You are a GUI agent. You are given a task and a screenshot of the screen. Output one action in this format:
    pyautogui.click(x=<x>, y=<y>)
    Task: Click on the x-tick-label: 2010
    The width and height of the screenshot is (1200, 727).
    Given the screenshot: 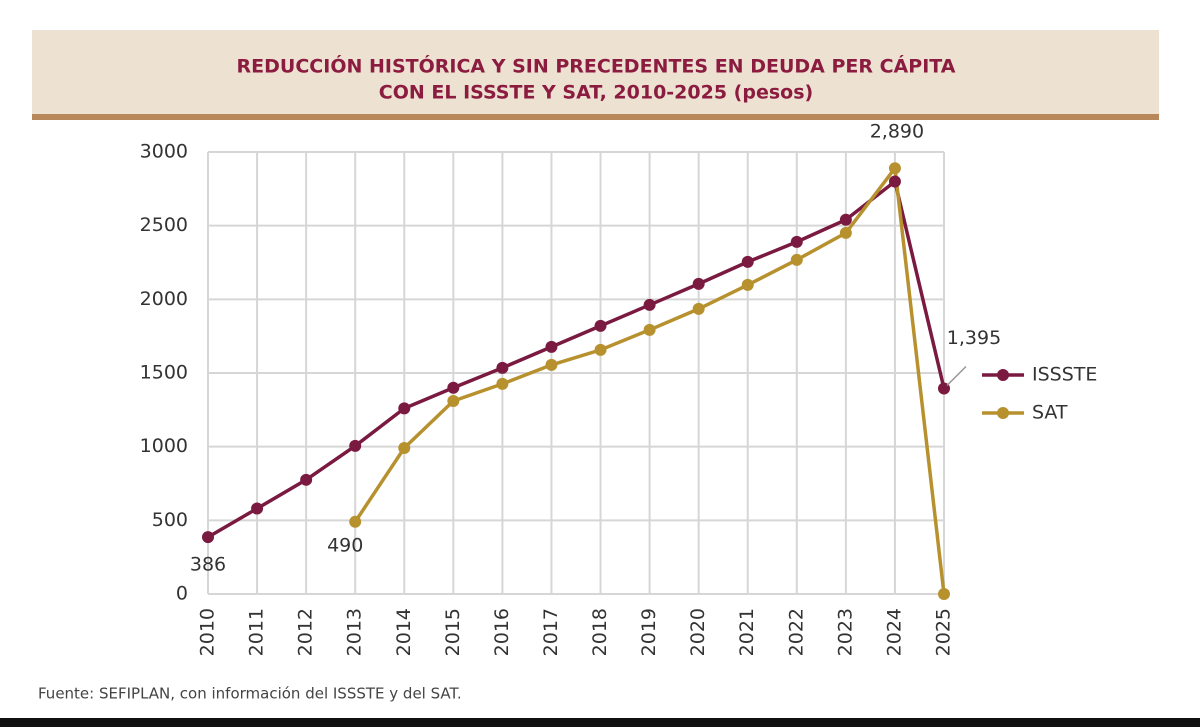 What is the action you would take?
    pyautogui.click(x=208, y=632)
    